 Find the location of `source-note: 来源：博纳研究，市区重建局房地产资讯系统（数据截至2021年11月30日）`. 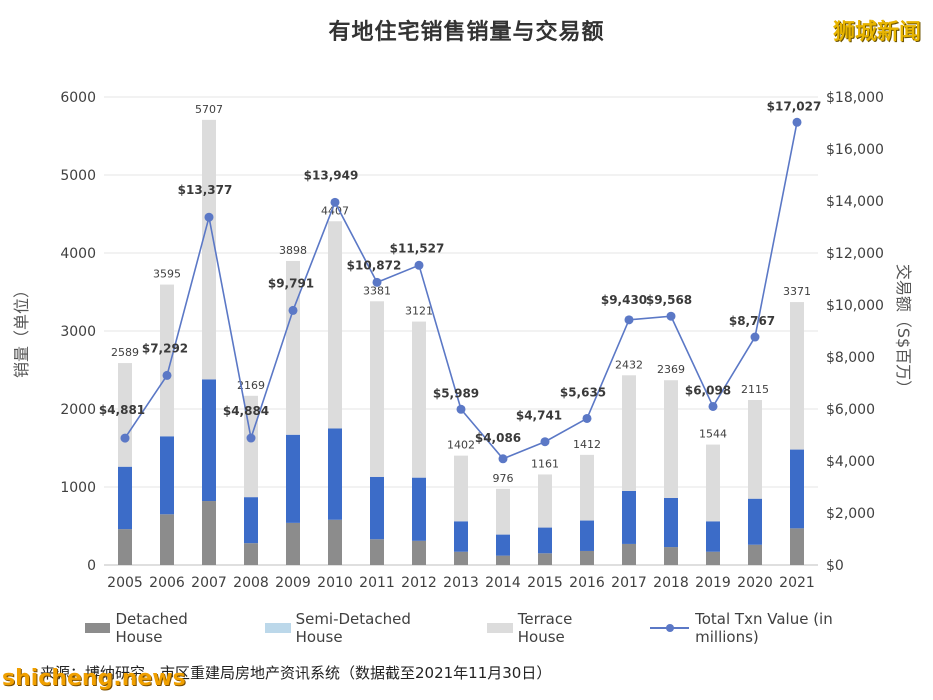

source-note: 来源：博纳研究，市区重建局房地产资讯系统（数据截至2021年11月30日） is located at coordinates (296, 673).